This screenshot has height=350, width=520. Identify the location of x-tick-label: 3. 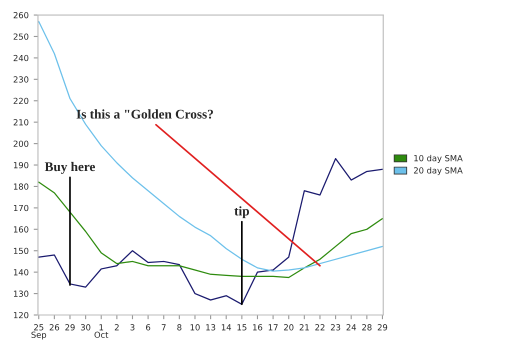
(132, 327).